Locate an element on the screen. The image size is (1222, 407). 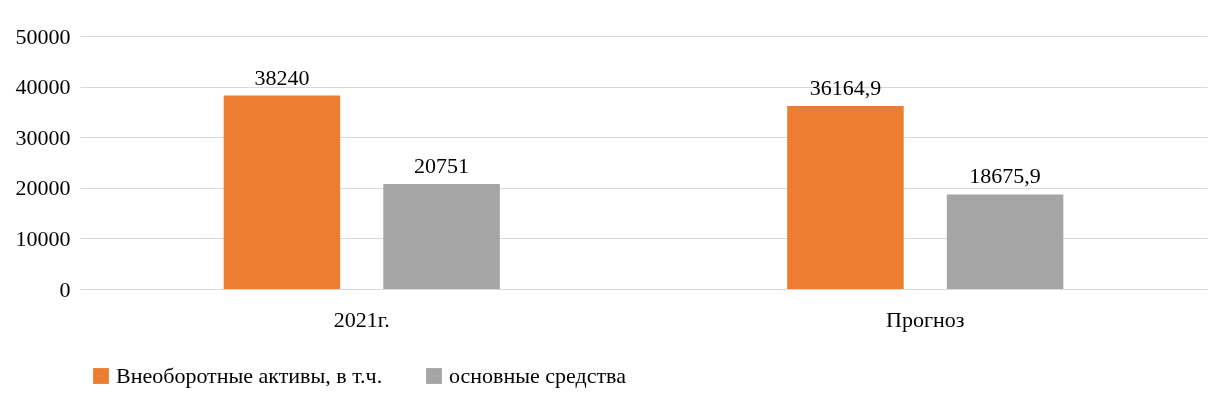
y-tick-label: 50000 is located at coordinates (43, 36).